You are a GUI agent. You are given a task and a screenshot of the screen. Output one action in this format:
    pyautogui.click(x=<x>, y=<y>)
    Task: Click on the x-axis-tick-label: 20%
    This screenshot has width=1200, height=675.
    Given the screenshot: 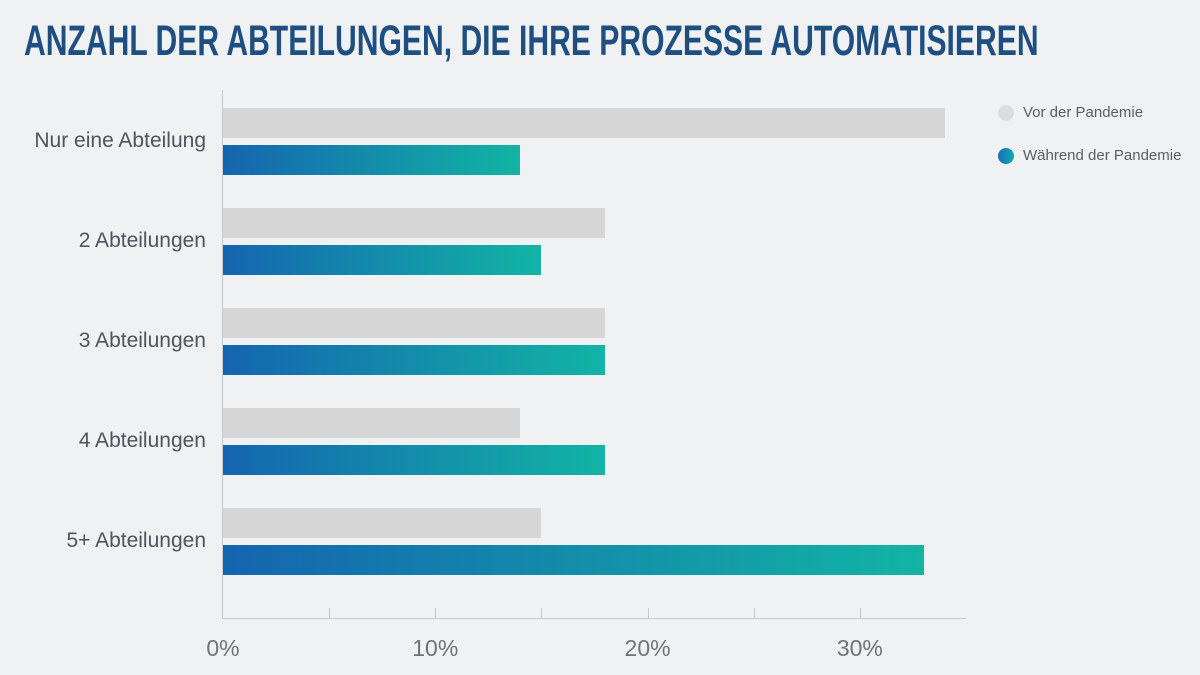 What is the action you would take?
    pyautogui.click(x=647, y=648)
    